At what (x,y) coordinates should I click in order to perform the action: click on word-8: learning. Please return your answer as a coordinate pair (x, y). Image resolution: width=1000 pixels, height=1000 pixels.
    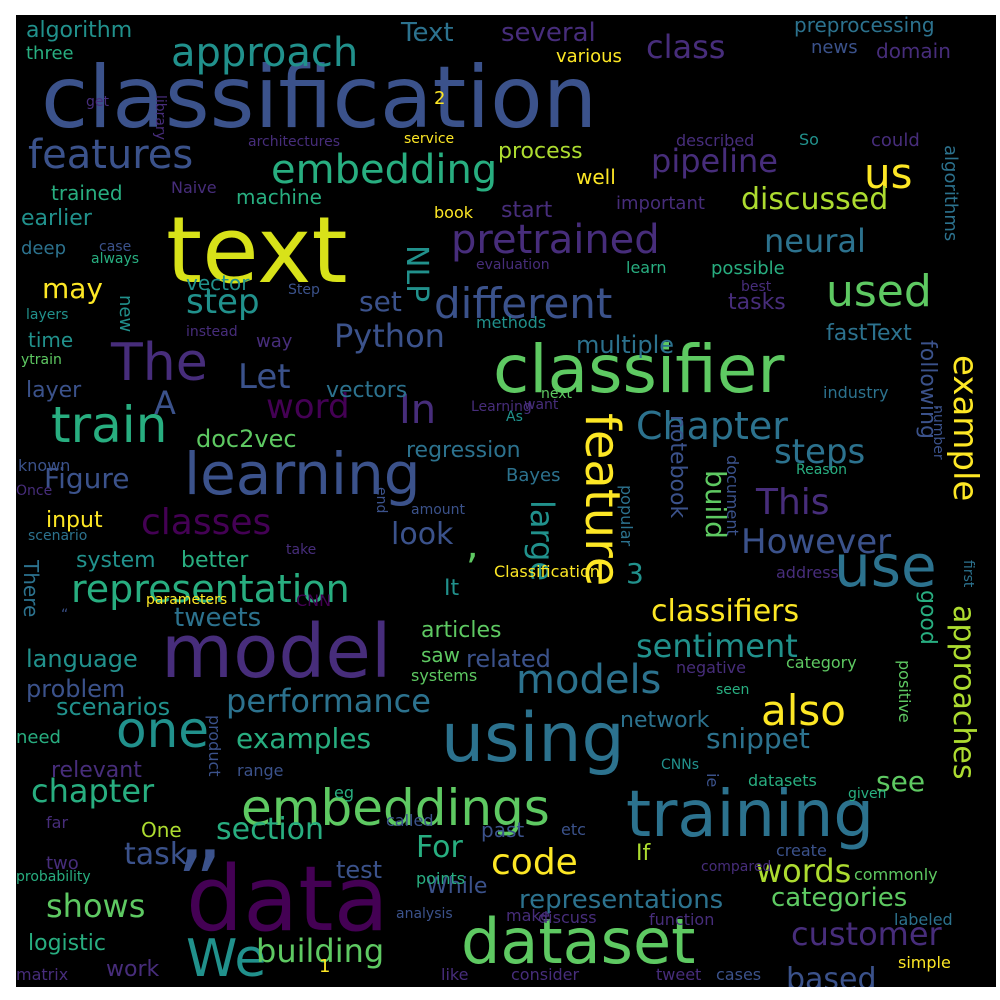
    Looking at the image, I should click on (302, 474).